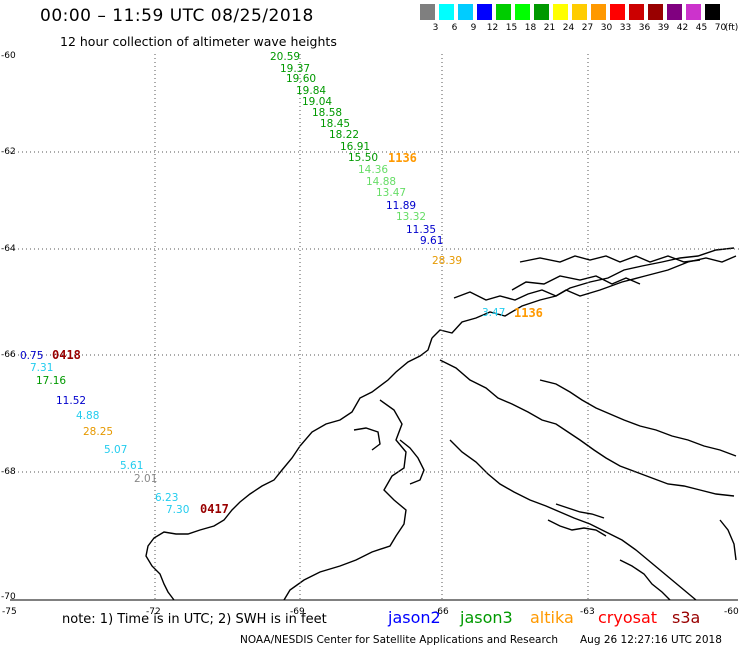 The image size is (740, 650). What do you see at coordinates (381, 182) in the screenshot?
I see `swh-label: 14.88` at bounding box center [381, 182].